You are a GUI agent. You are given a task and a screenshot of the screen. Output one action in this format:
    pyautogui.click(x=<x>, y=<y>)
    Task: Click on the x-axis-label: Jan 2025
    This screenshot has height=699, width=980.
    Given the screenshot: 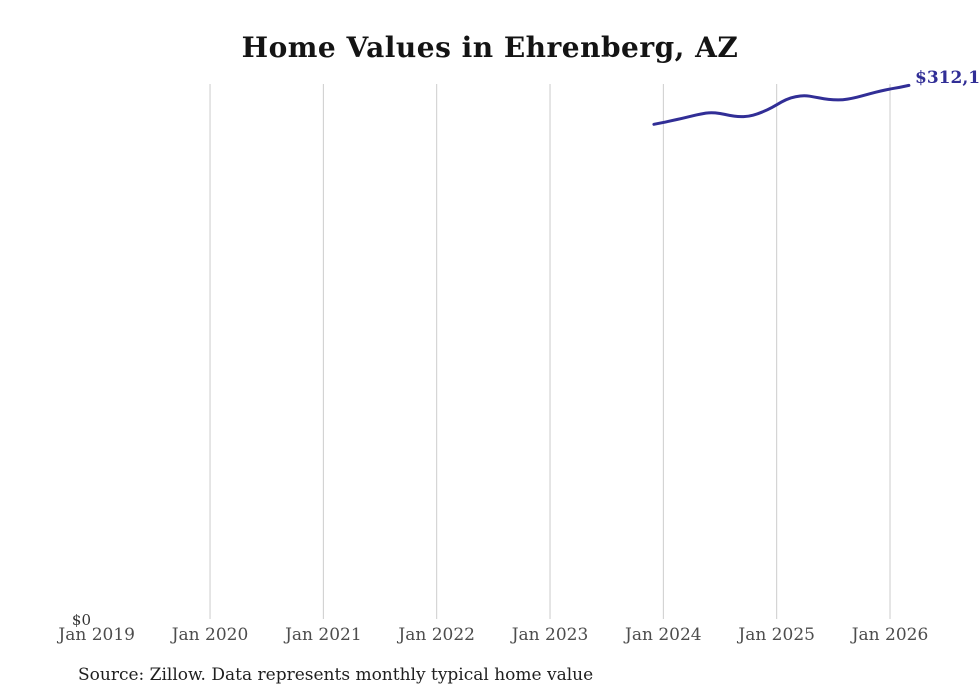 What is the action you would take?
    pyautogui.click(x=776, y=635)
    